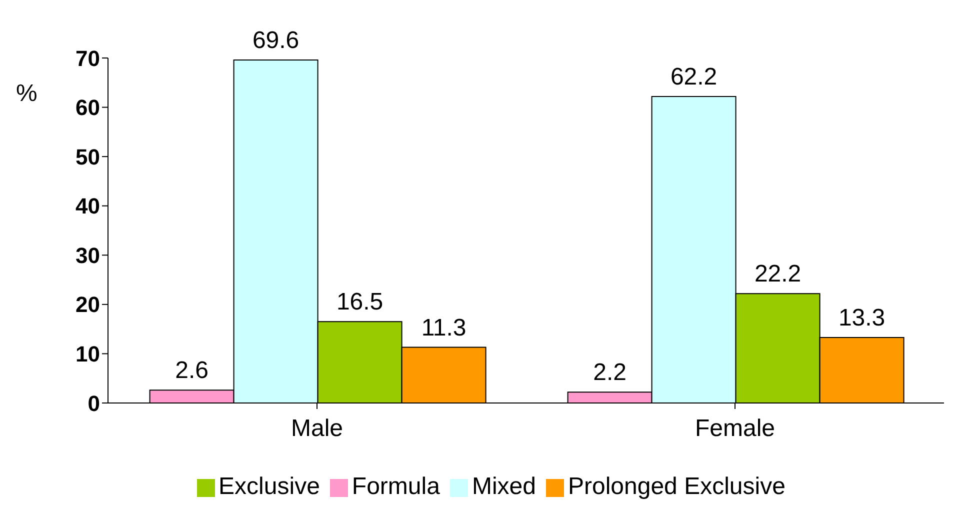  I want to click on data-label: 2.2, so click(609, 372).